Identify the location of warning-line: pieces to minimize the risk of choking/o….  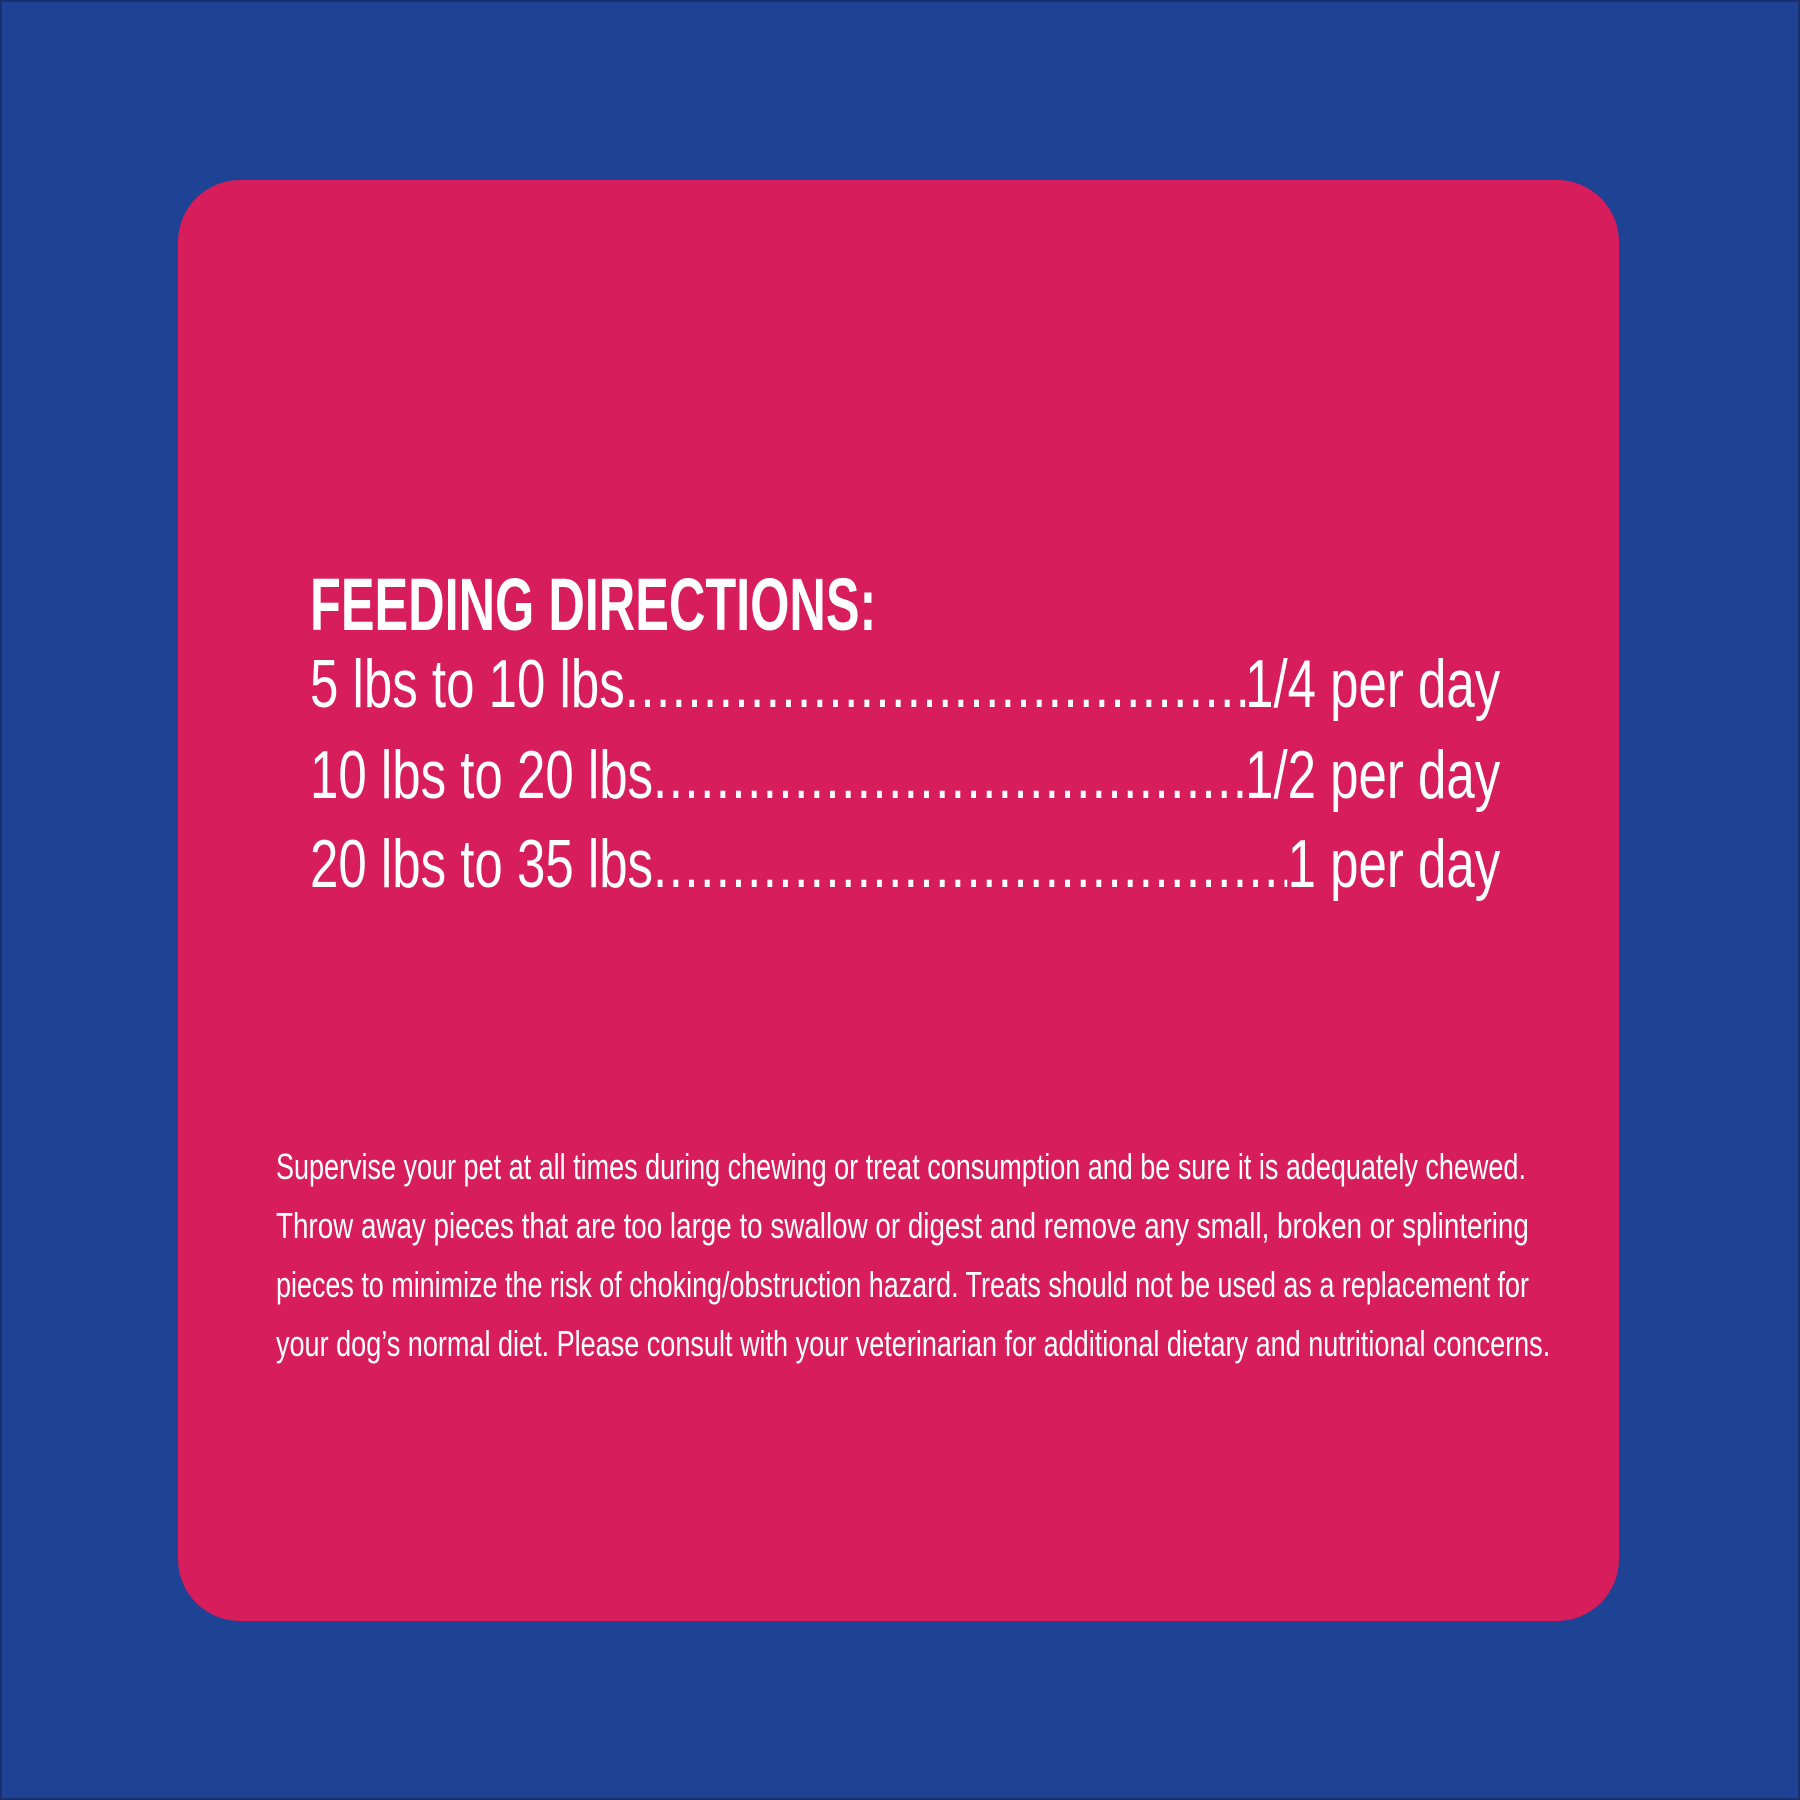
(902, 1284).